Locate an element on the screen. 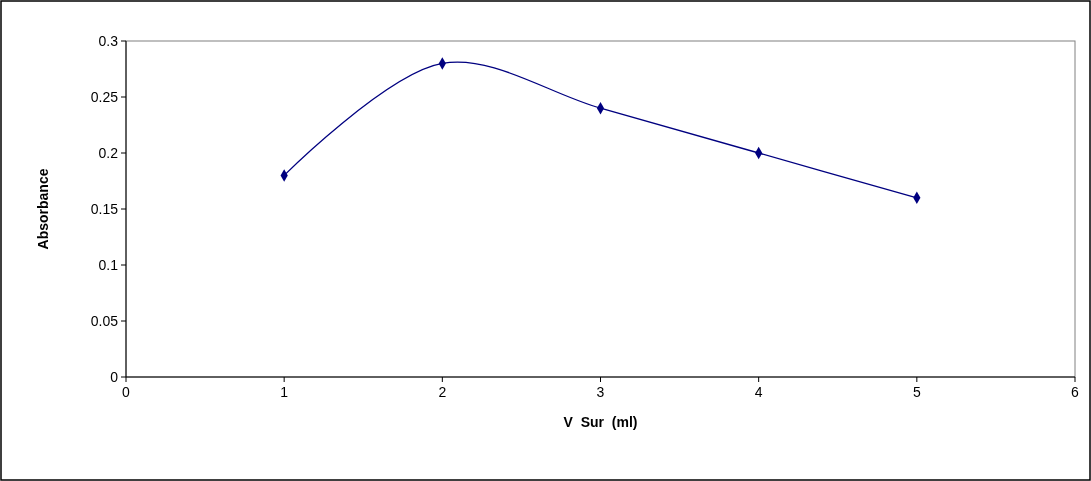 The height and width of the screenshot is (481, 1091). y-tick-label: 0.3 is located at coordinates (108, 41).